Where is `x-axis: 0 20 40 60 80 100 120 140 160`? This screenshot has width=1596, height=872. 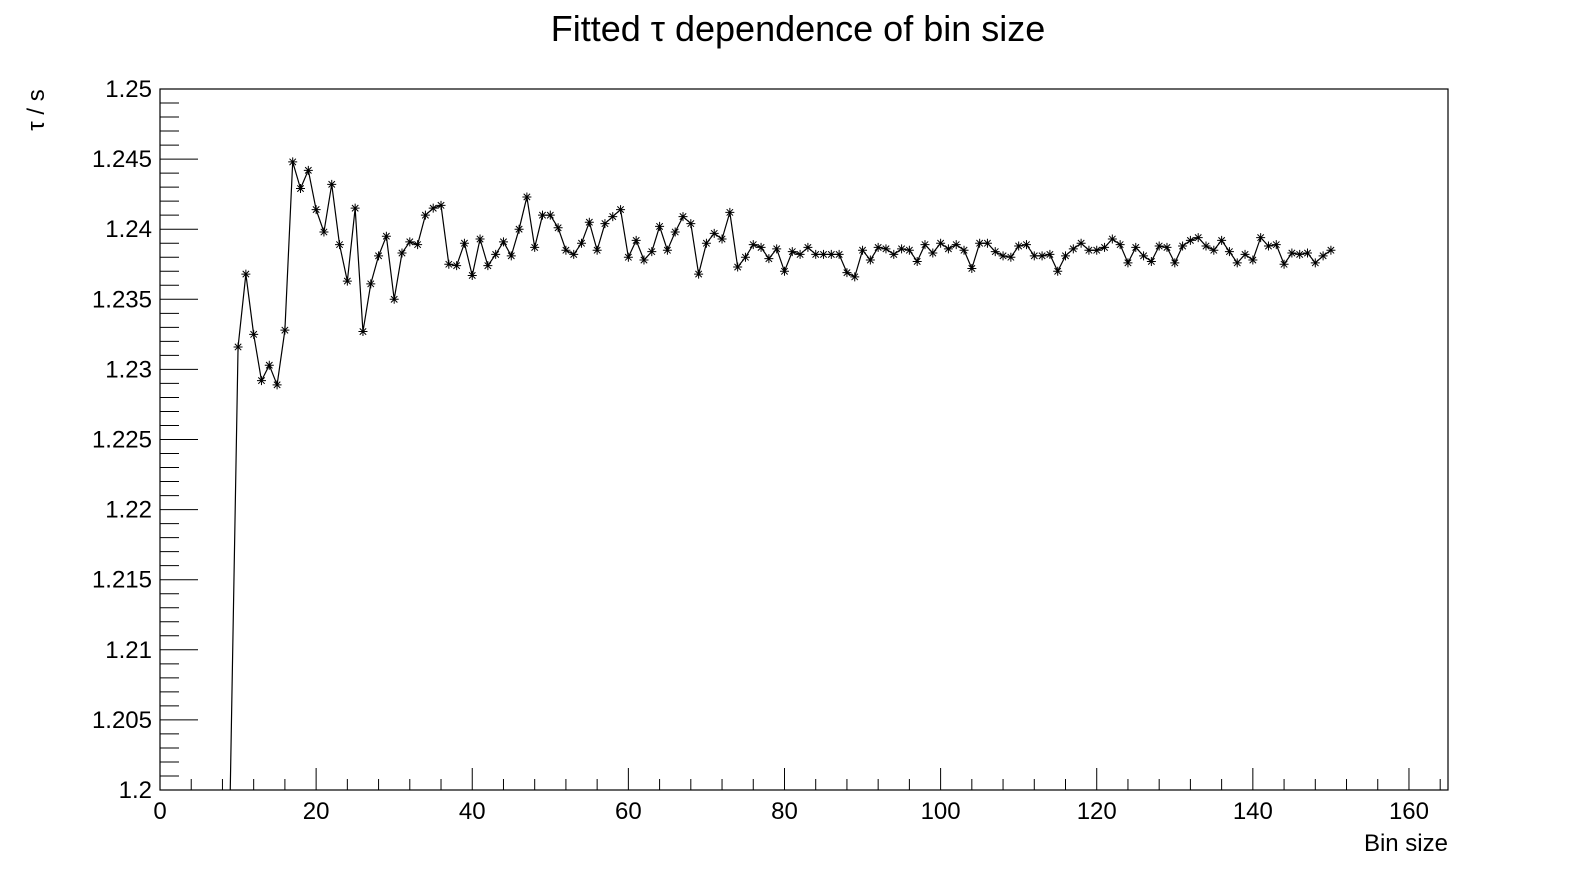 x-axis: 0 20 40 60 80 100 120 140 160 is located at coordinates (797, 796).